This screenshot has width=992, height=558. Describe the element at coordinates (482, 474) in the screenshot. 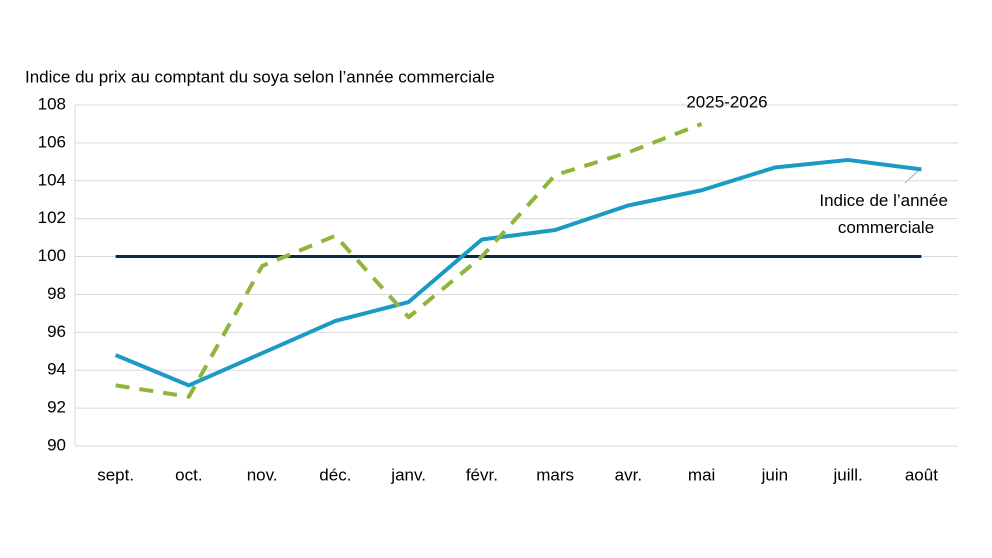

I see `x-tick-label: févr.` at that location.